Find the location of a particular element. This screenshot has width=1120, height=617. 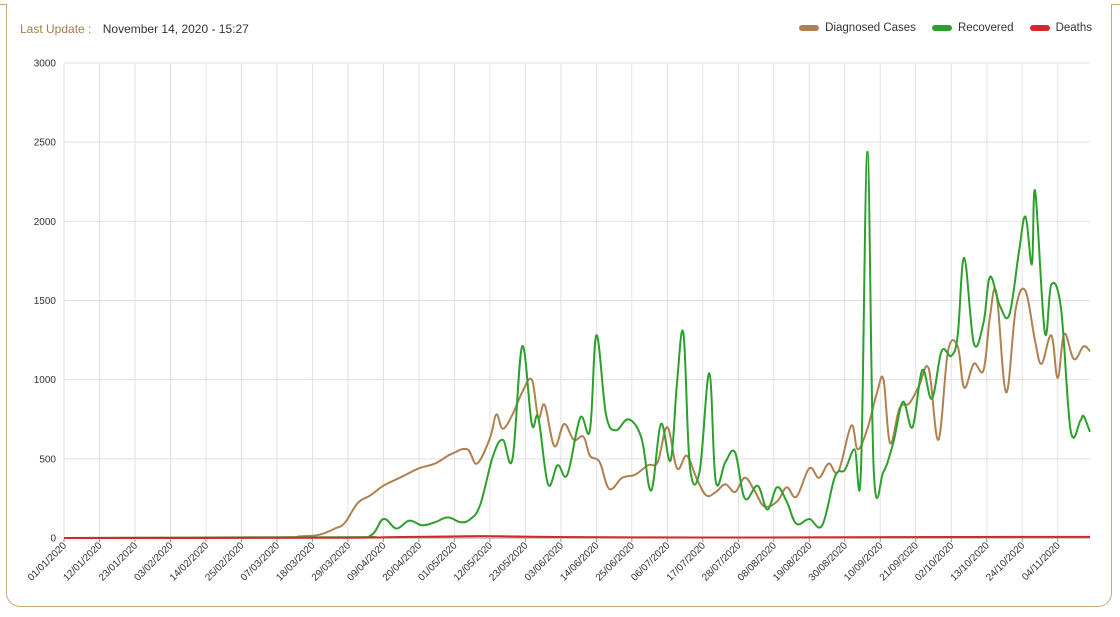

chart-legend: Diagnosed Cases Recovered Deaths is located at coordinates (945, 28).